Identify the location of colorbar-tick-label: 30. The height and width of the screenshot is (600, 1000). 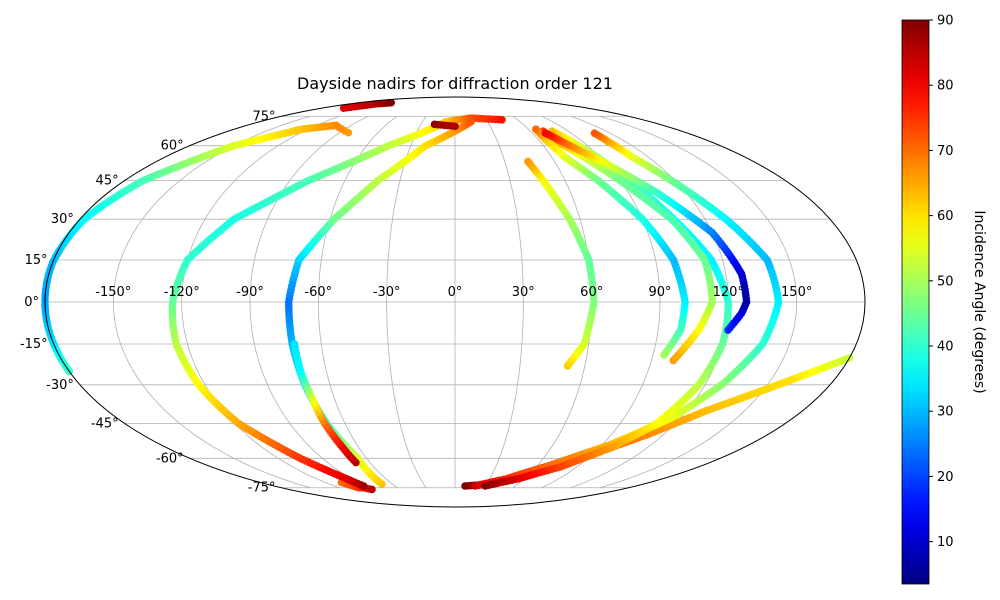
(945, 412).